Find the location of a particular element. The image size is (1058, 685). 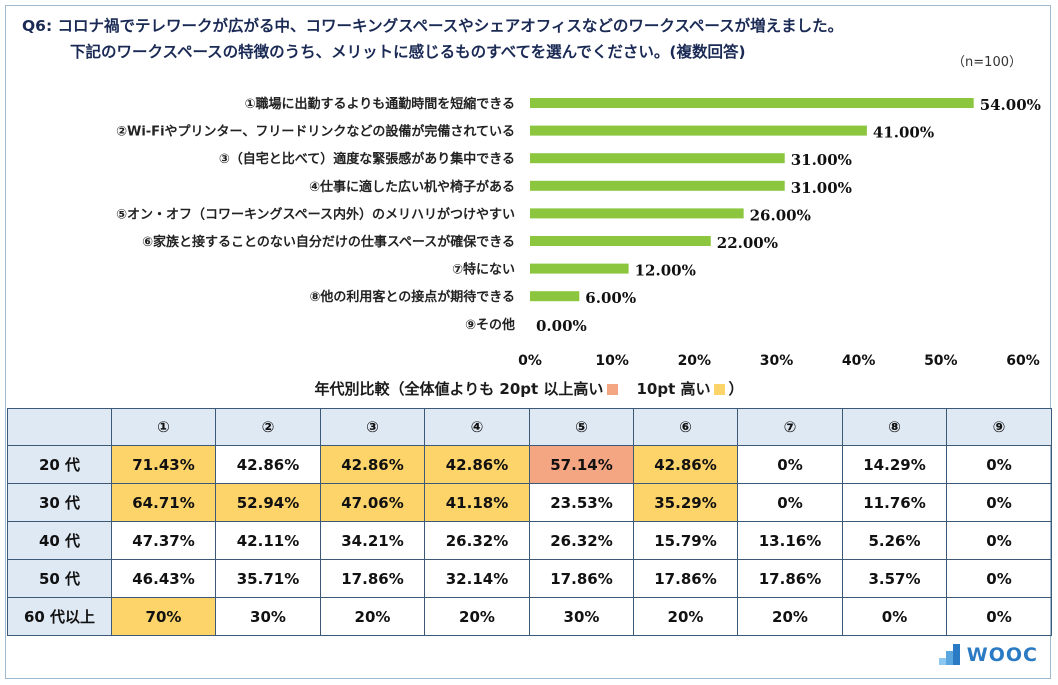

subtitle-mid: 10pt 高い is located at coordinates (673, 389).